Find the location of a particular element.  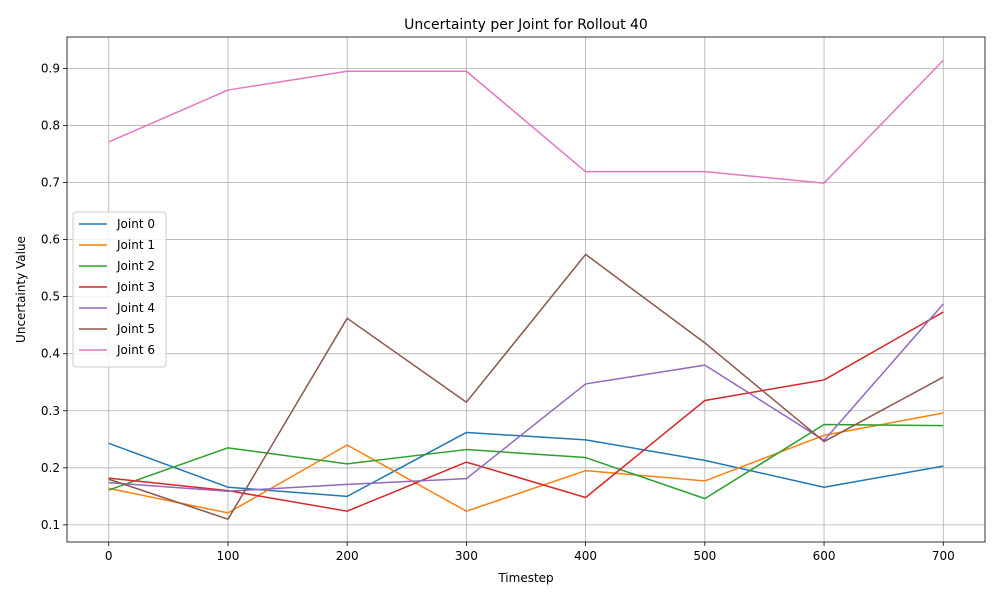

y-tick-label: 0.6 is located at coordinates (50, 240).